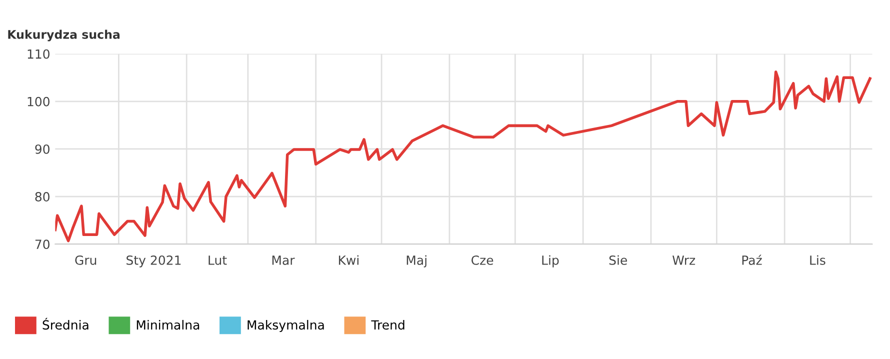 The image size is (890, 359). What do you see at coordinates (39, 54) in the screenshot?
I see `y-tick-label: 110` at bounding box center [39, 54].